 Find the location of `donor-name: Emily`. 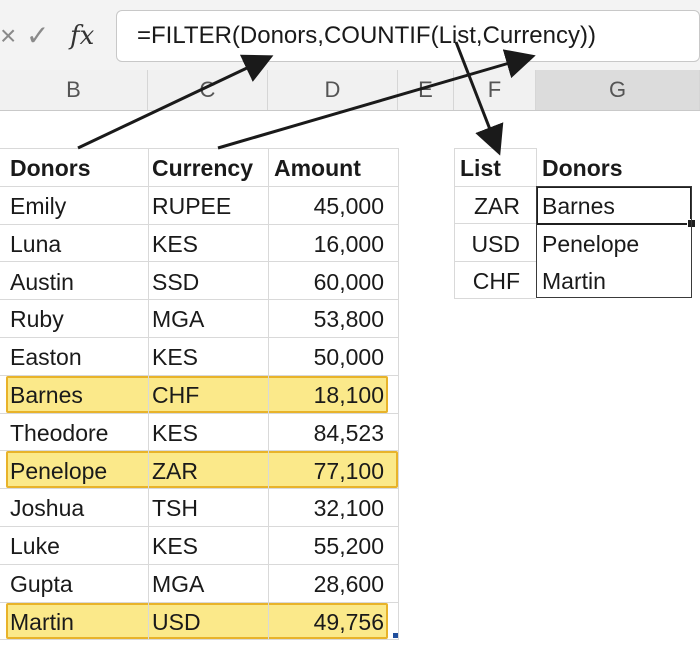

donor-name: Emily is located at coordinates (38, 206).